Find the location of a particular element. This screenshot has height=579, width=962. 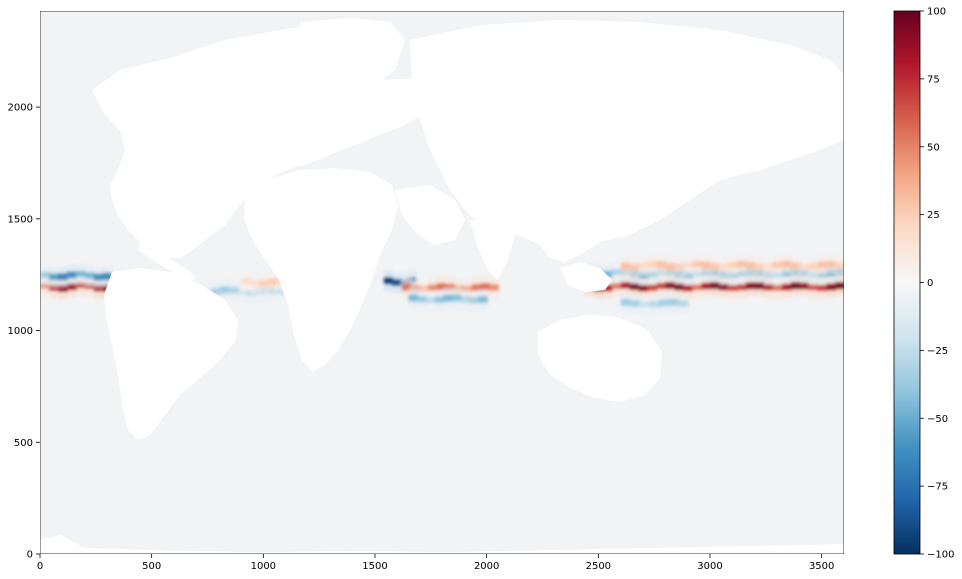

colorbar-tick-label: −50 is located at coordinates (937, 419).